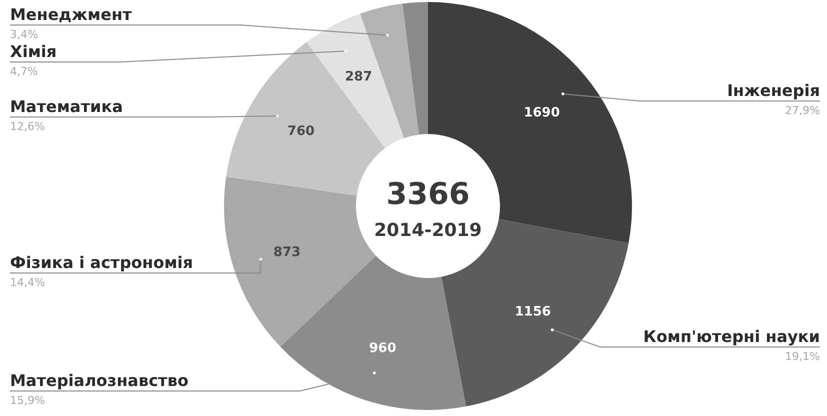 The width and height of the screenshot is (827, 416). What do you see at coordinates (532, 312) in the screenshot?
I see `data-label: 1156` at bounding box center [532, 312].